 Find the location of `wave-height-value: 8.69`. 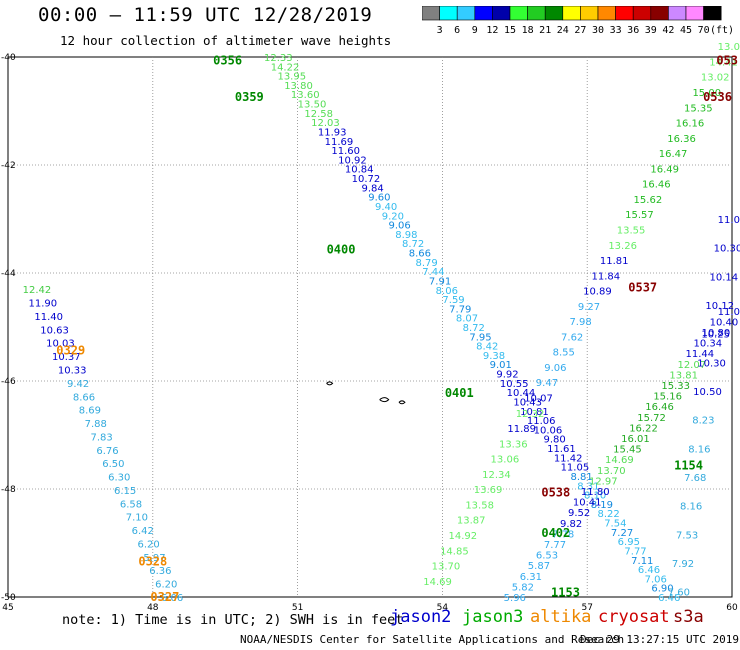

wave-height-value: 8.69 is located at coordinates (90, 411).